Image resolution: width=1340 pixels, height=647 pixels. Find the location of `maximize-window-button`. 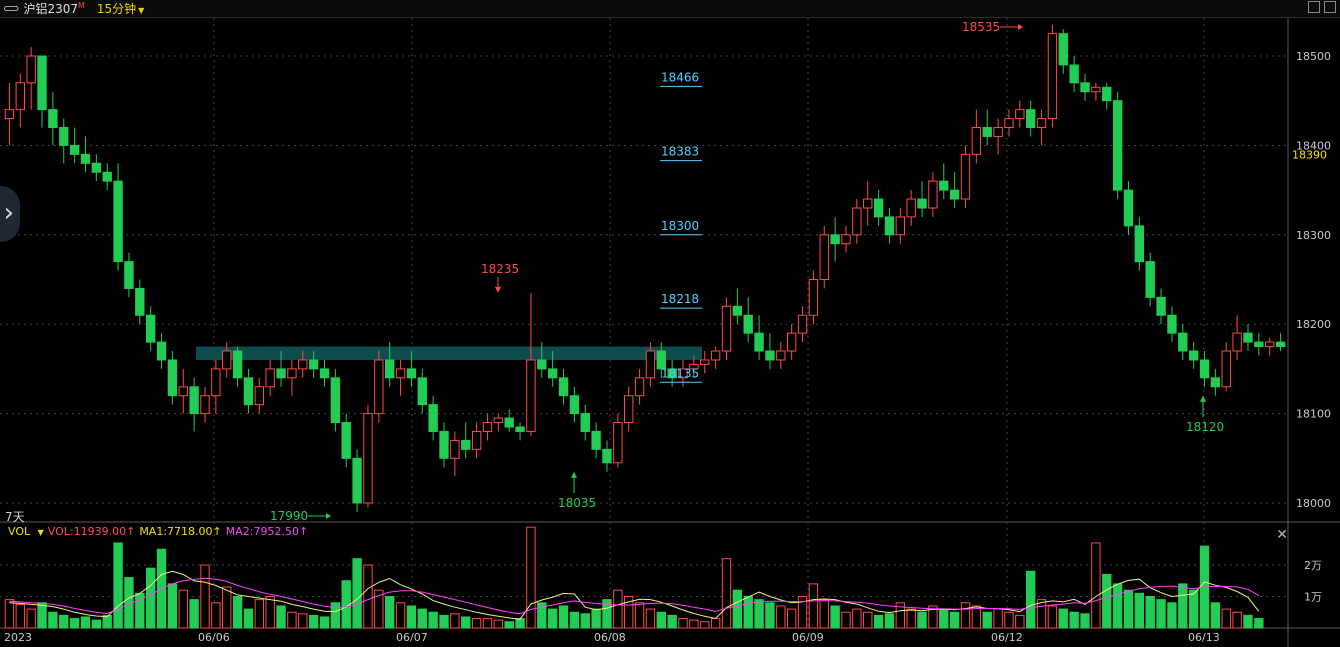

maximize-window-button is located at coordinates (1330, 7).